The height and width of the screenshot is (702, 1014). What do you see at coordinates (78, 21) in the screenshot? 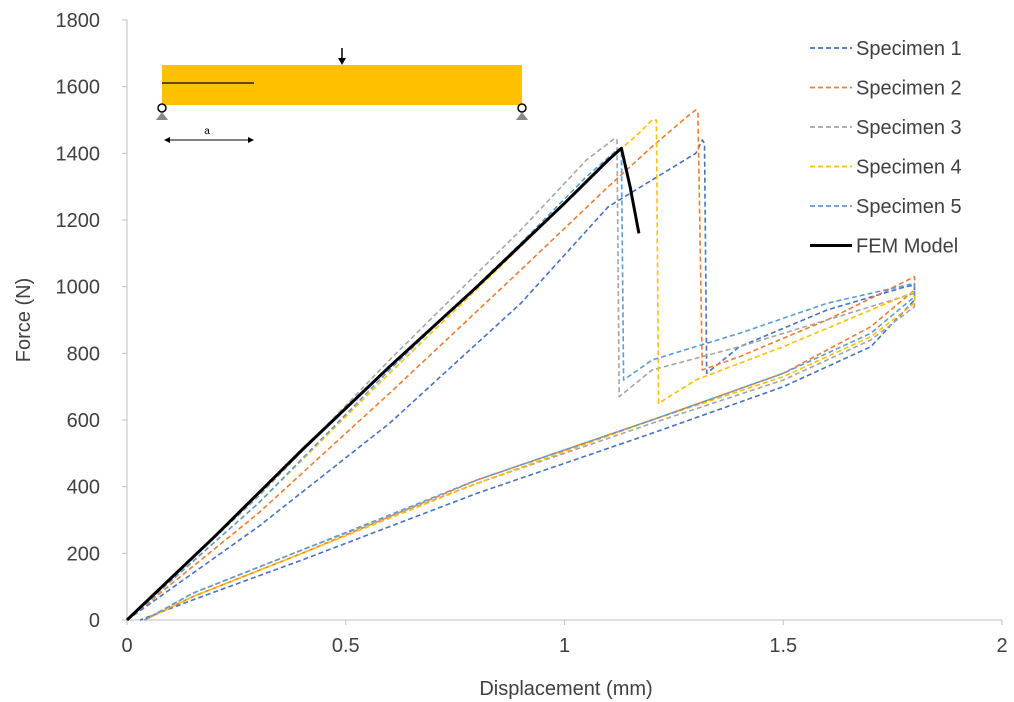
I see `y-tick-label: 1800` at bounding box center [78, 21].